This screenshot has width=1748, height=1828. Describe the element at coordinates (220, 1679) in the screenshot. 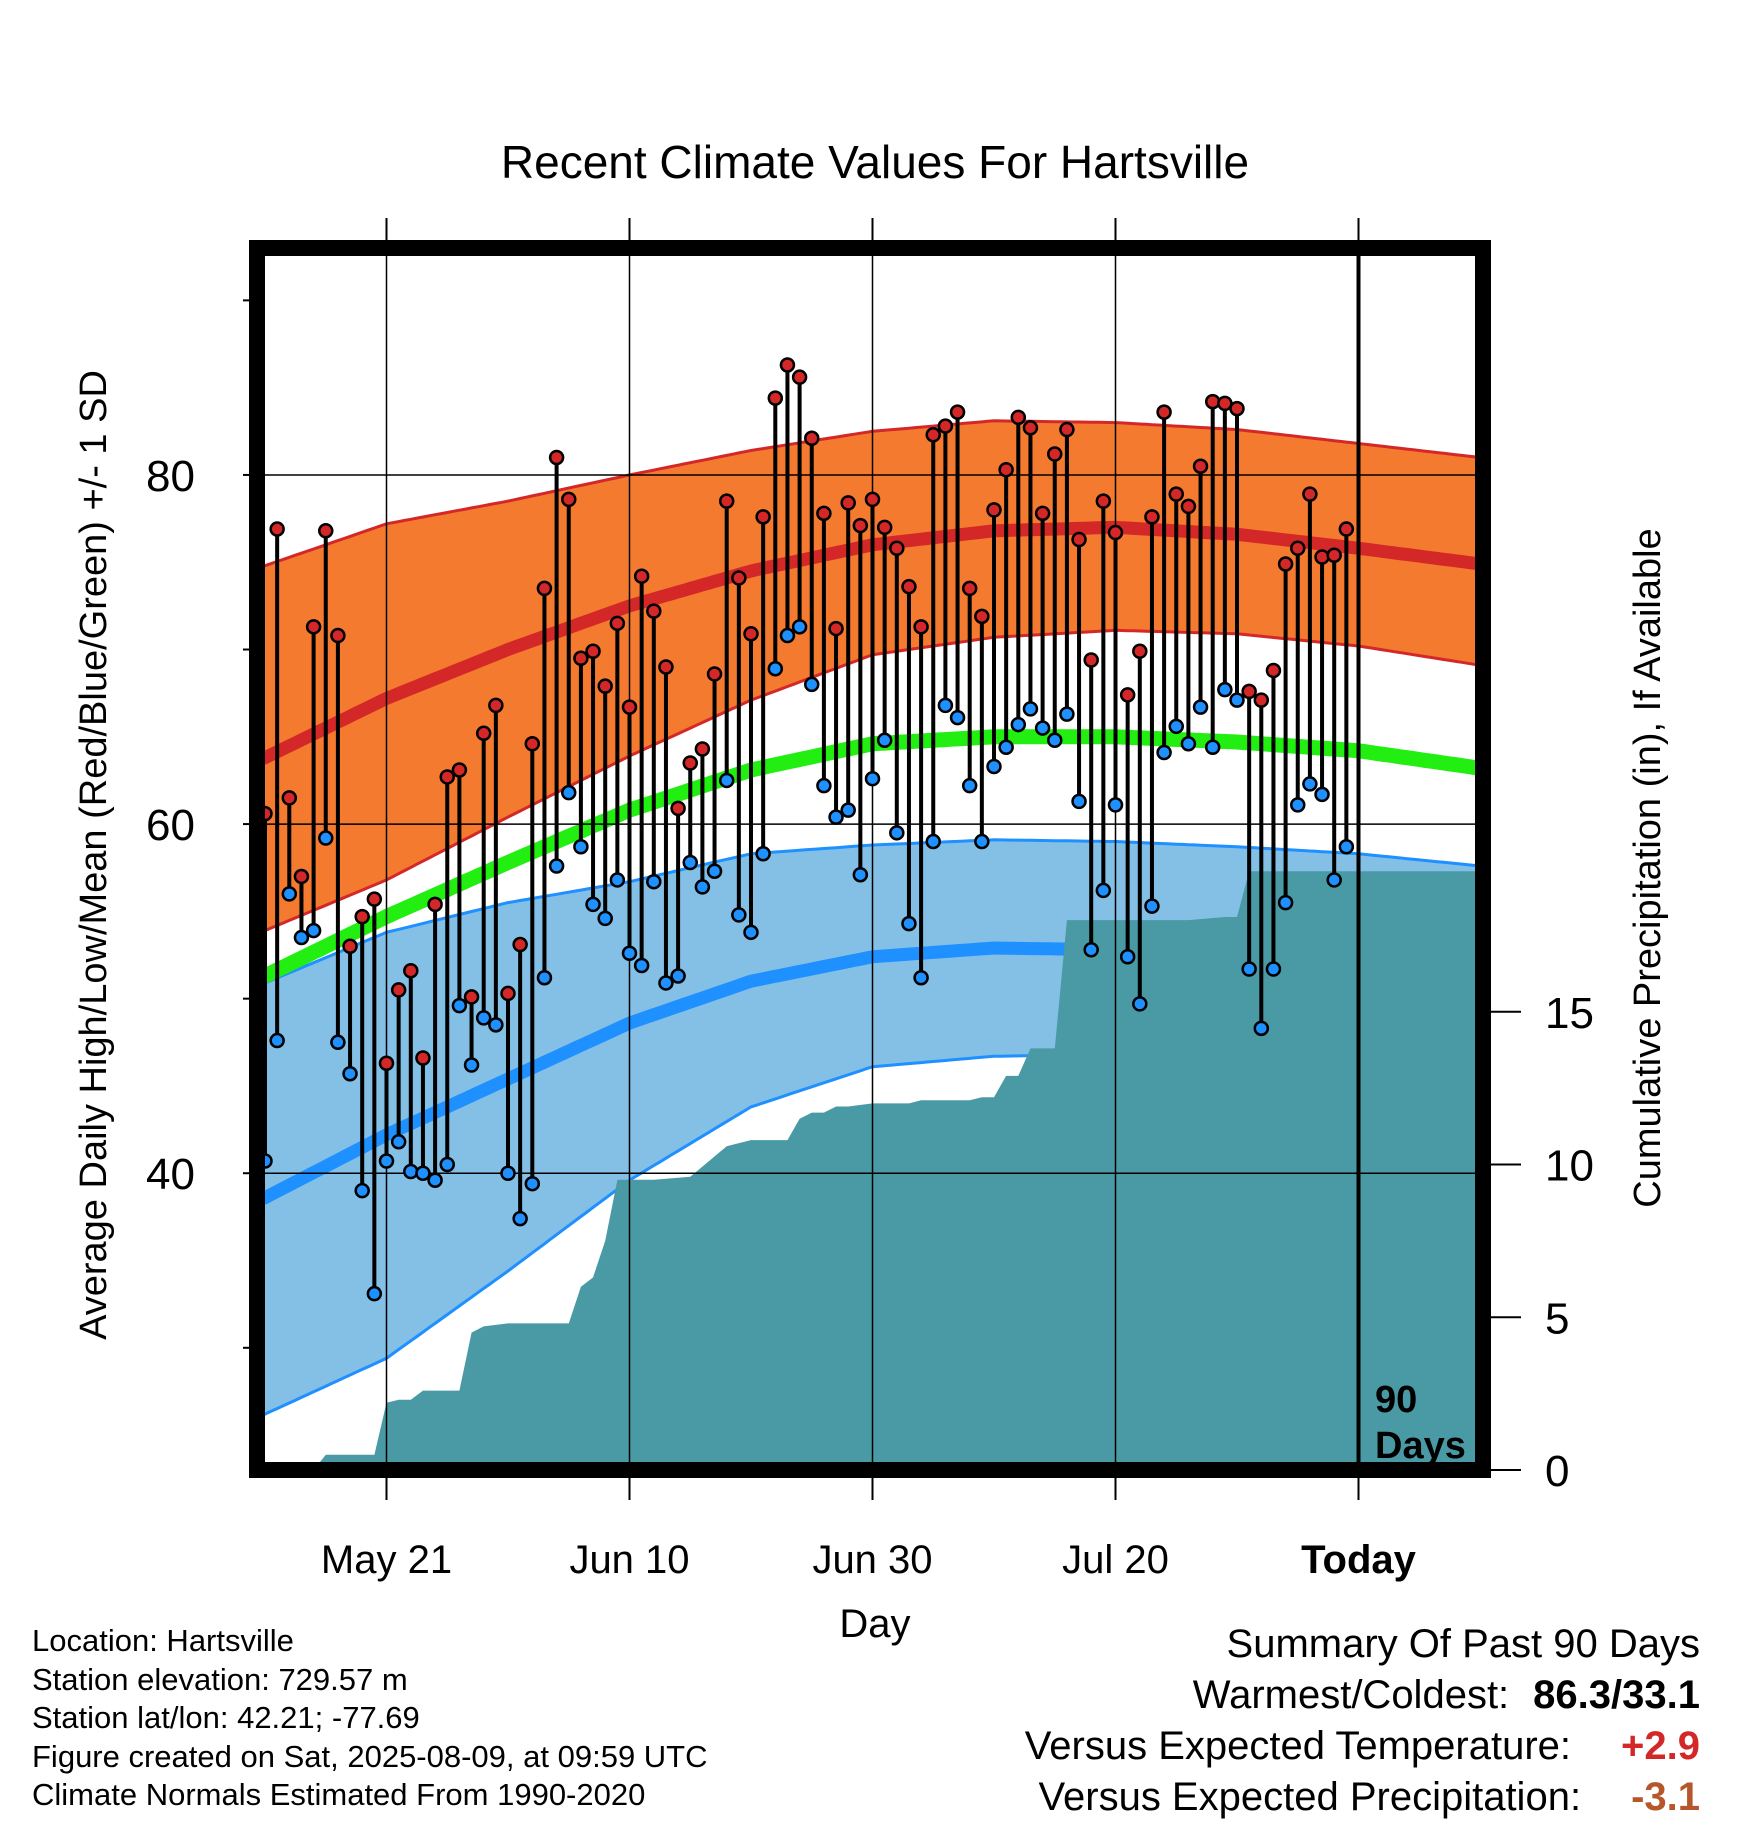

I see `elevation-text: Station elevation: 729.57 m` at that location.